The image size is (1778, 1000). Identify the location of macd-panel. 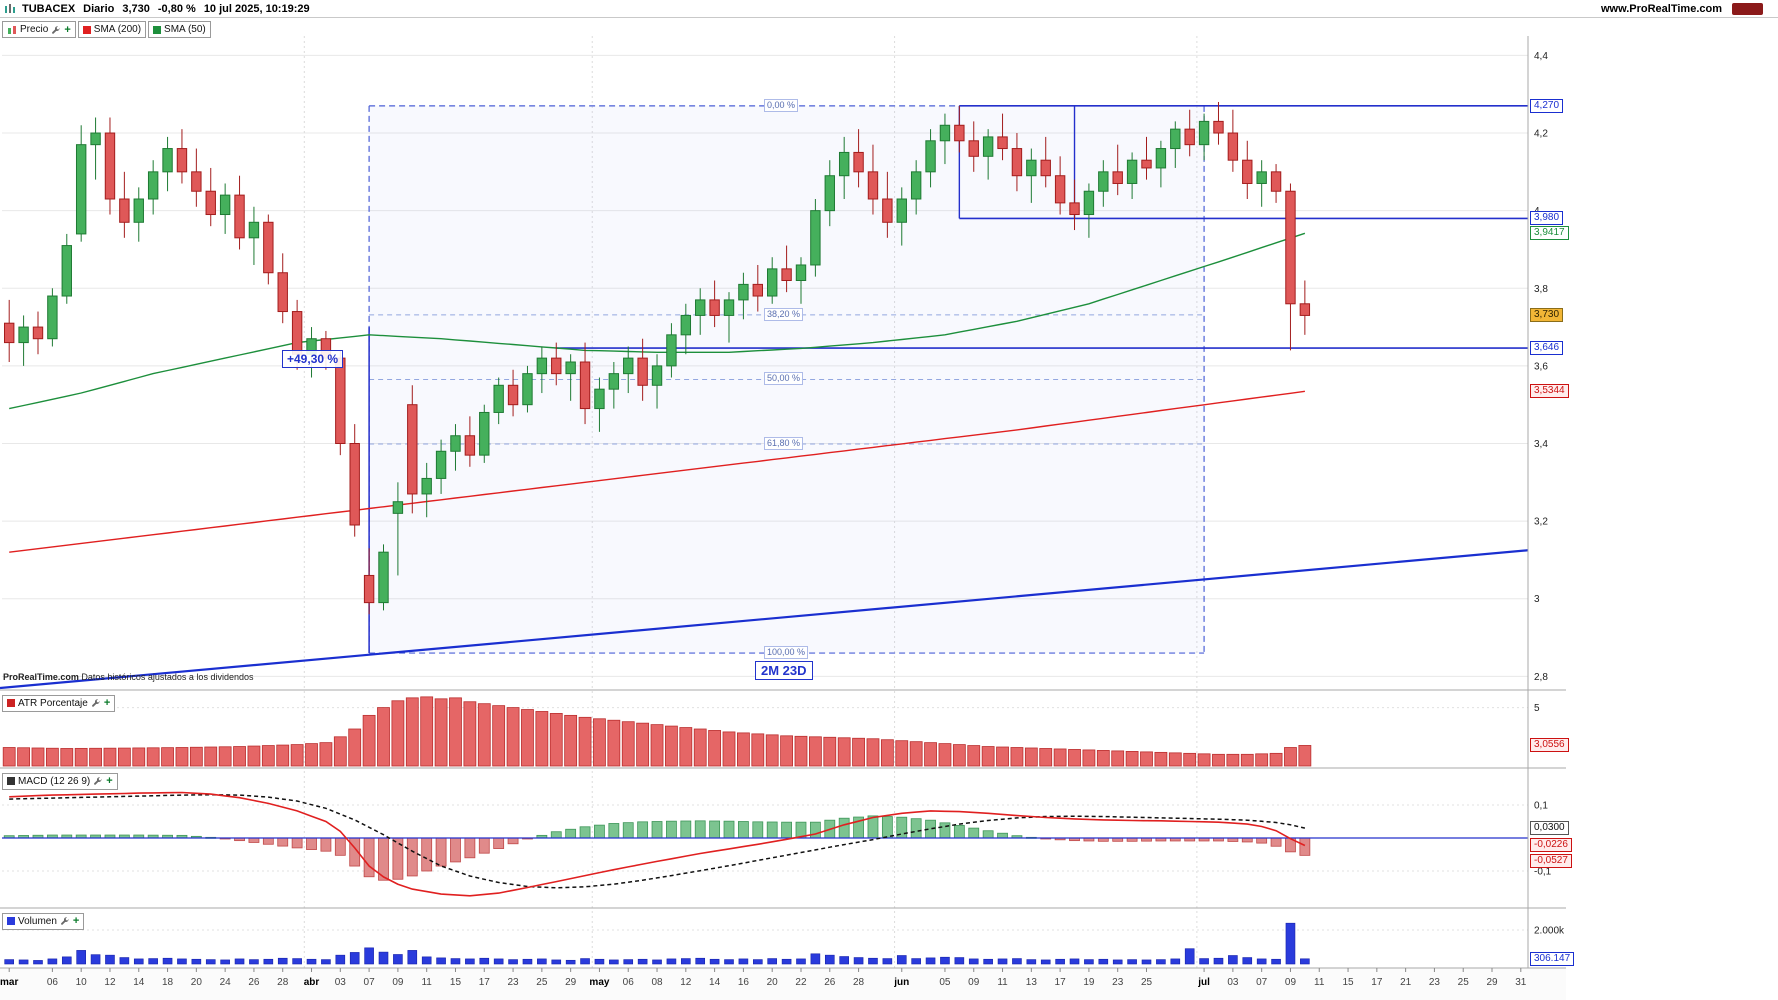
(765, 844).